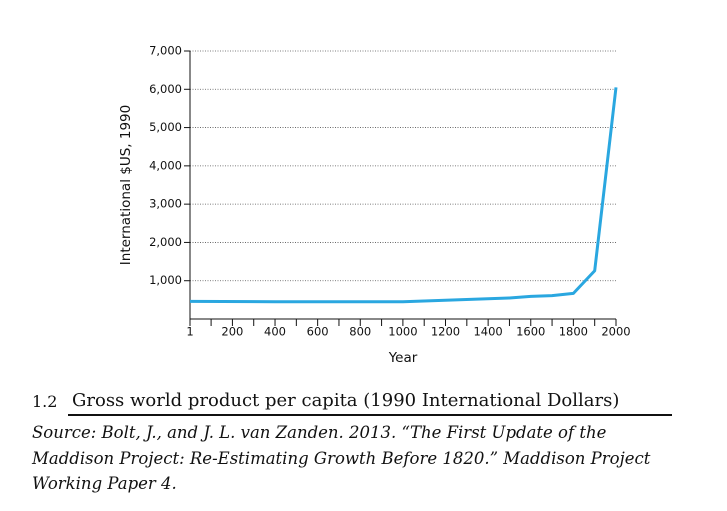 The height and width of the screenshot is (511, 727). I want to click on x-tick-label: 1000, so click(402, 332).